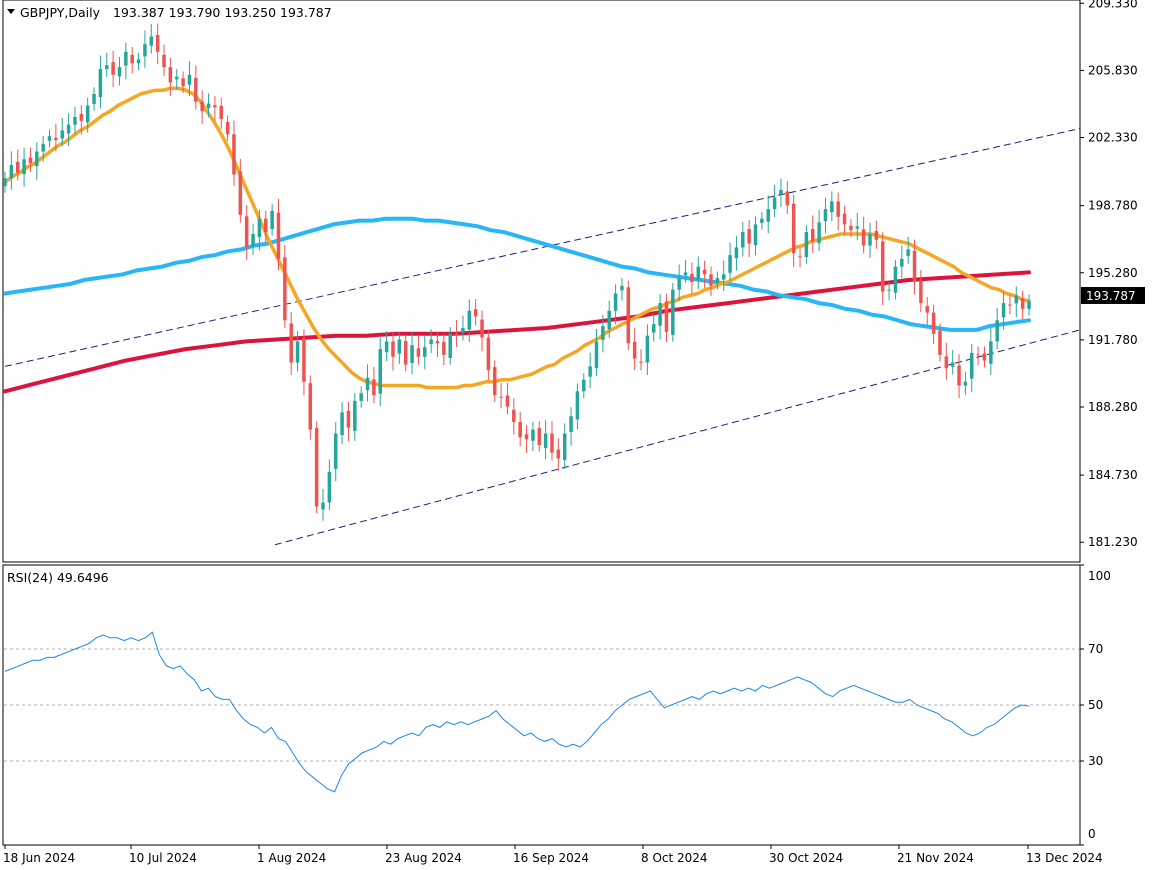  Describe the element at coordinates (1092, 834) in the screenshot. I see `rsi-tick-label: 0` at that location.